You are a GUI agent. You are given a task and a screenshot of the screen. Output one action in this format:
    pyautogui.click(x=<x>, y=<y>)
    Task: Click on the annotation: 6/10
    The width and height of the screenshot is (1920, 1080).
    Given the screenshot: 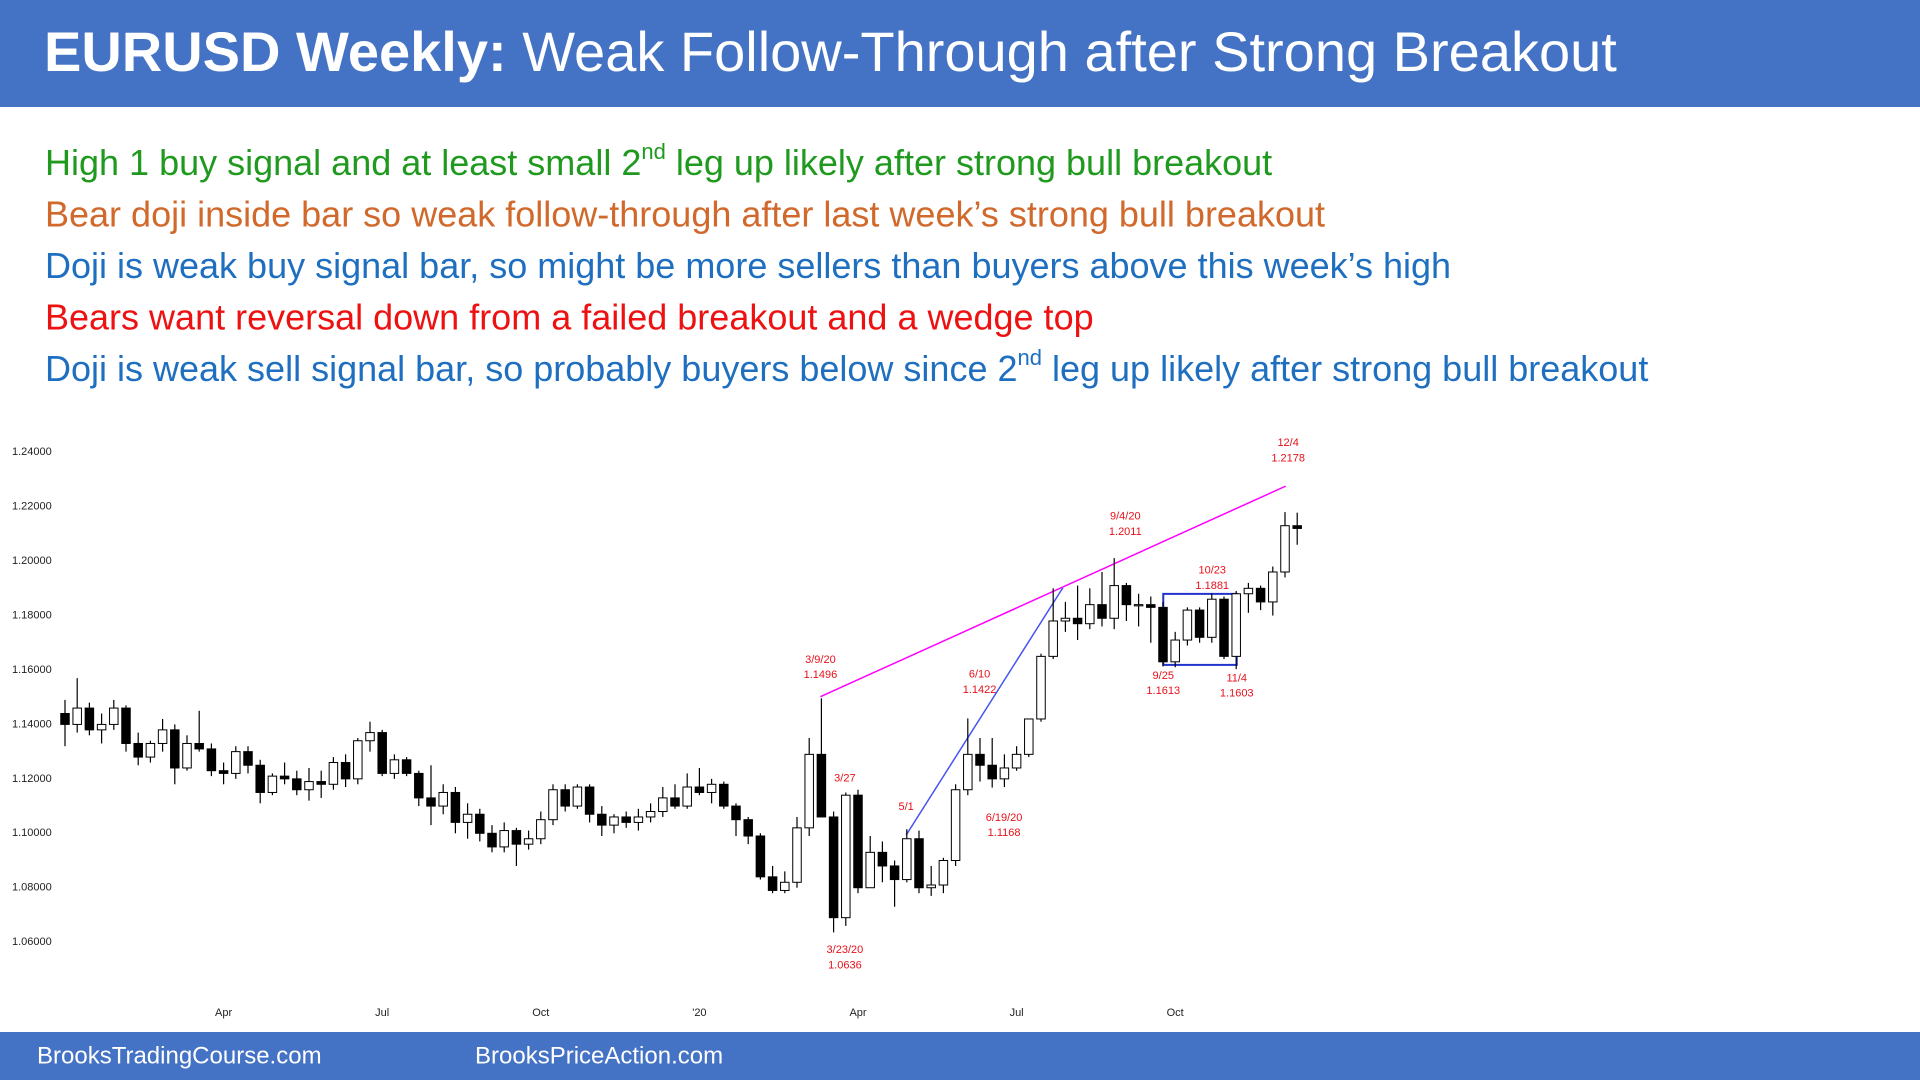 What is the action you would take?
    pyautogui.click(x=979, y=675)
    